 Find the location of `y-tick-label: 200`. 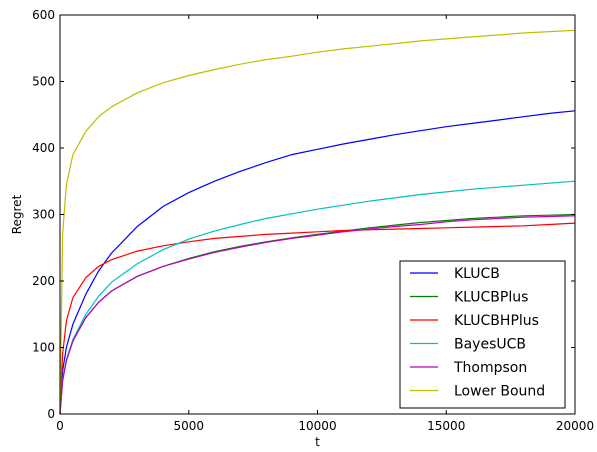

y-tick-label: 200 is located at coordinates (43, 281).